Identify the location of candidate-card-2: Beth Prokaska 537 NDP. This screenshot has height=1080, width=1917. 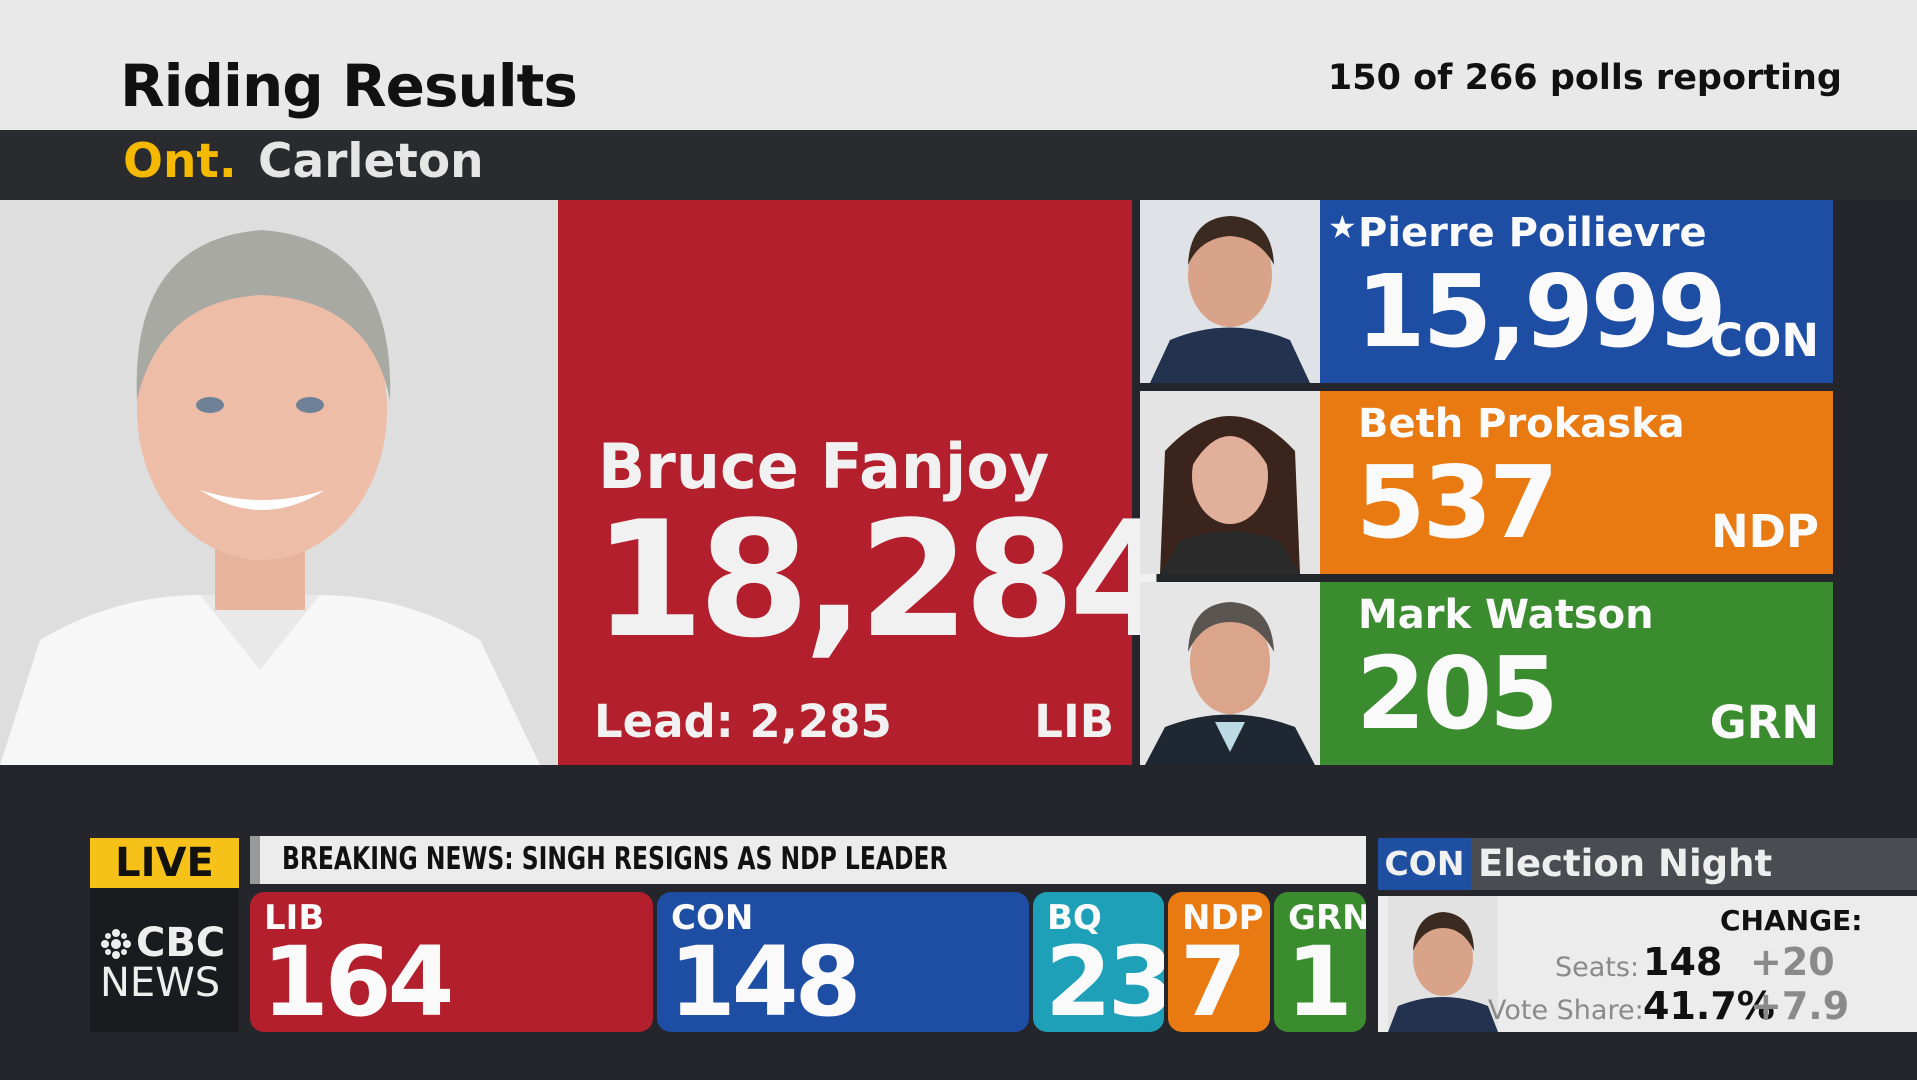
(1486, 482).